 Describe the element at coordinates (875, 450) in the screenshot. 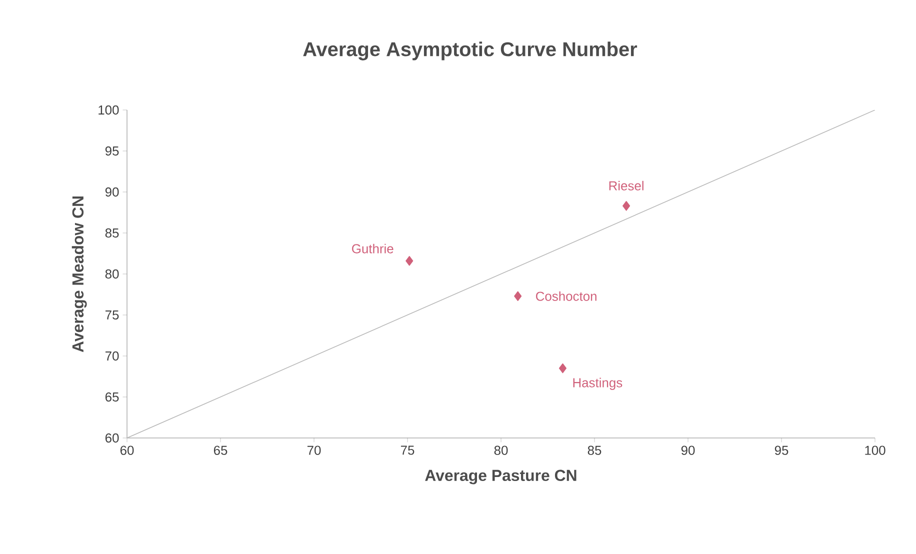

I see `x-tick-label: 100` at that location.